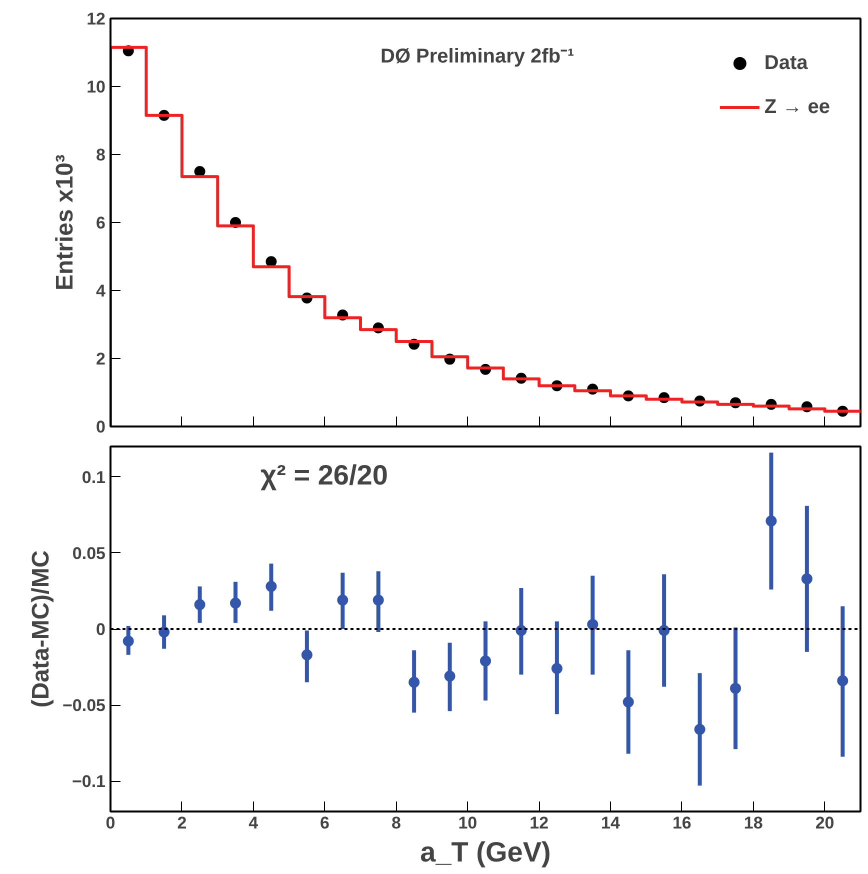  What do you see at coordinates (539, 823) in the screenshot?
I see `x-tick-label: 12` at bounding box center [539, 823].